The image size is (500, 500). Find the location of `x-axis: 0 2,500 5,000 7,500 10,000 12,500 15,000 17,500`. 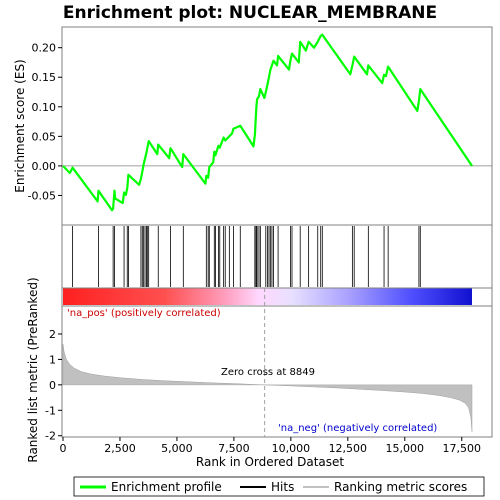

x-axis: 0 2,500 5,000 7,500 10,000 12,500 15,000 17,500 is located at coordinates (270, 446).